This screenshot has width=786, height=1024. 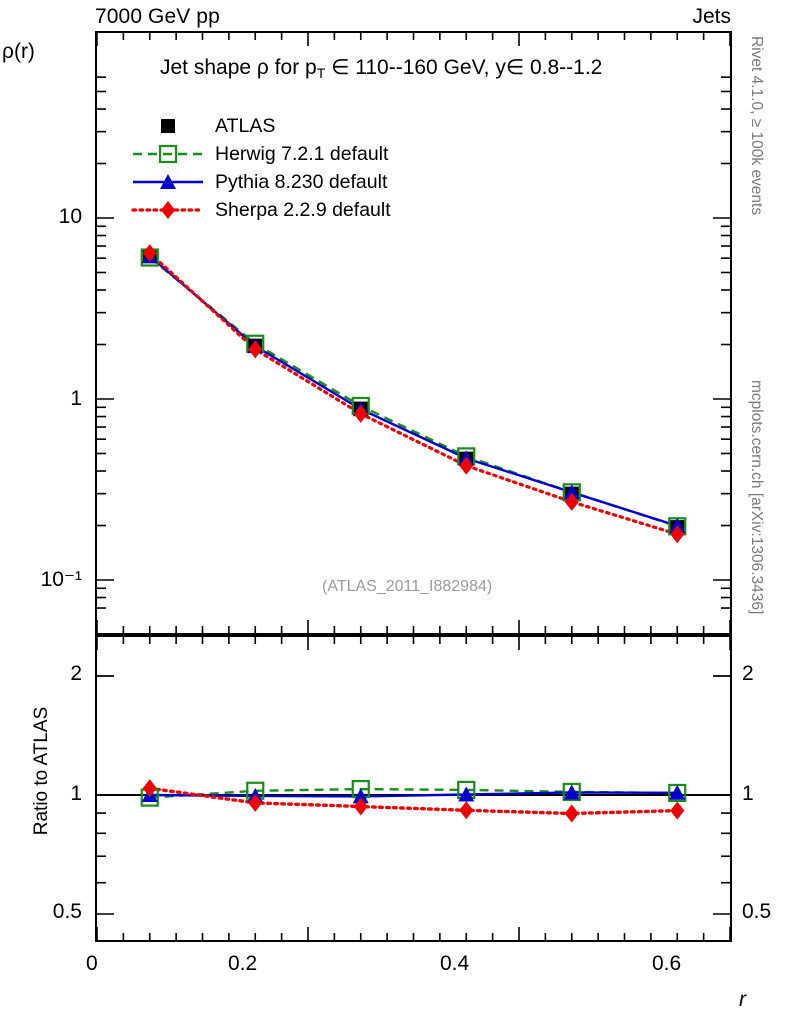 What do you see at coordinates (748, 673) in the screenshot?
I see `ratio-y-tick-label-2-right: 2` at bounding box center [748, 673].